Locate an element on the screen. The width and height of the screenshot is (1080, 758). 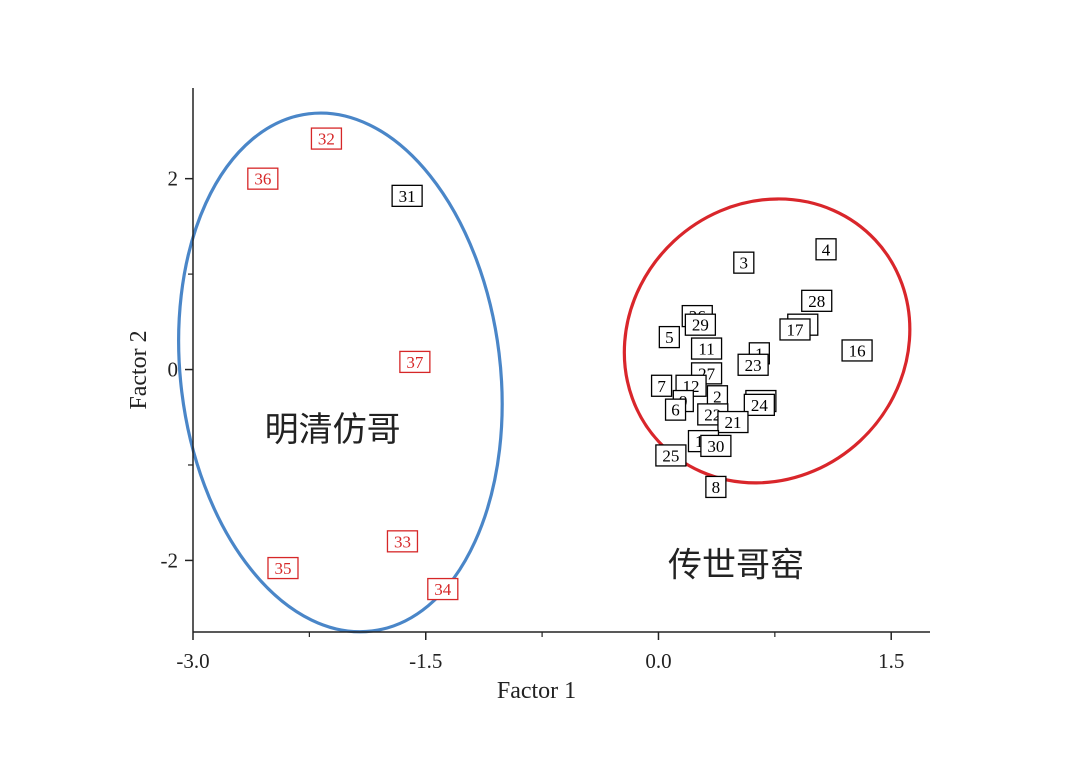
point-5: 5 is located at coordinates (669, 337).